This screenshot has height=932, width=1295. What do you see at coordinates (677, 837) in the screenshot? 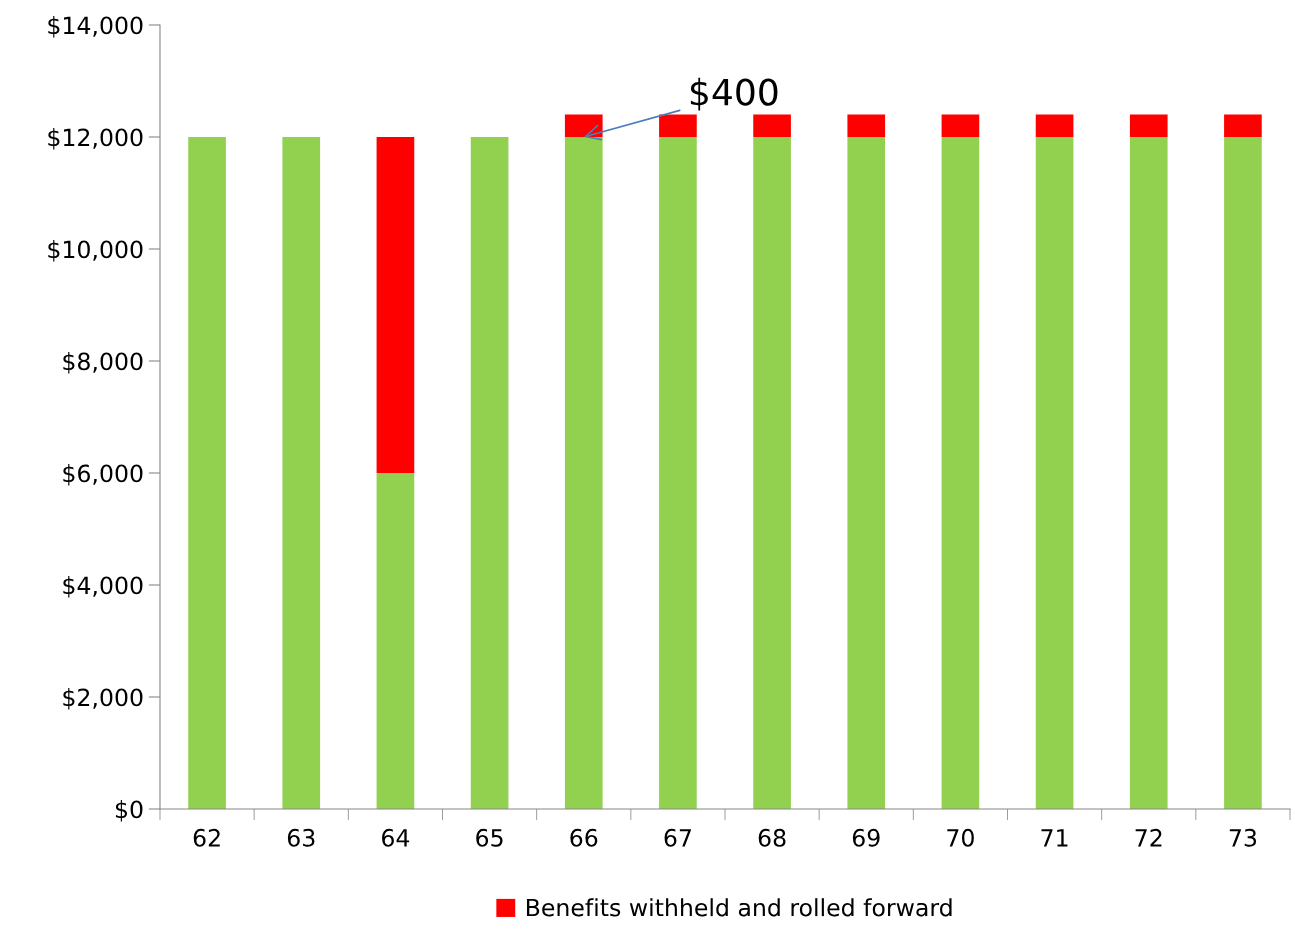
I see `x-tick-label: 67` at bounding box center [677, 837].